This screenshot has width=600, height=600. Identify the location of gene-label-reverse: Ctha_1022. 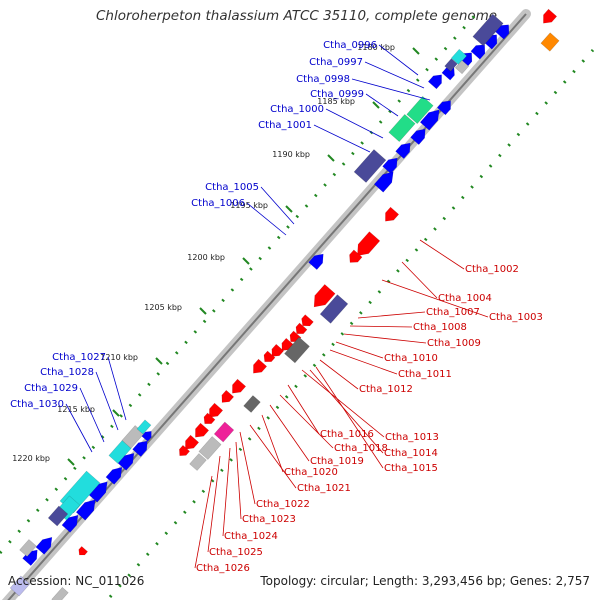
(283, 504).